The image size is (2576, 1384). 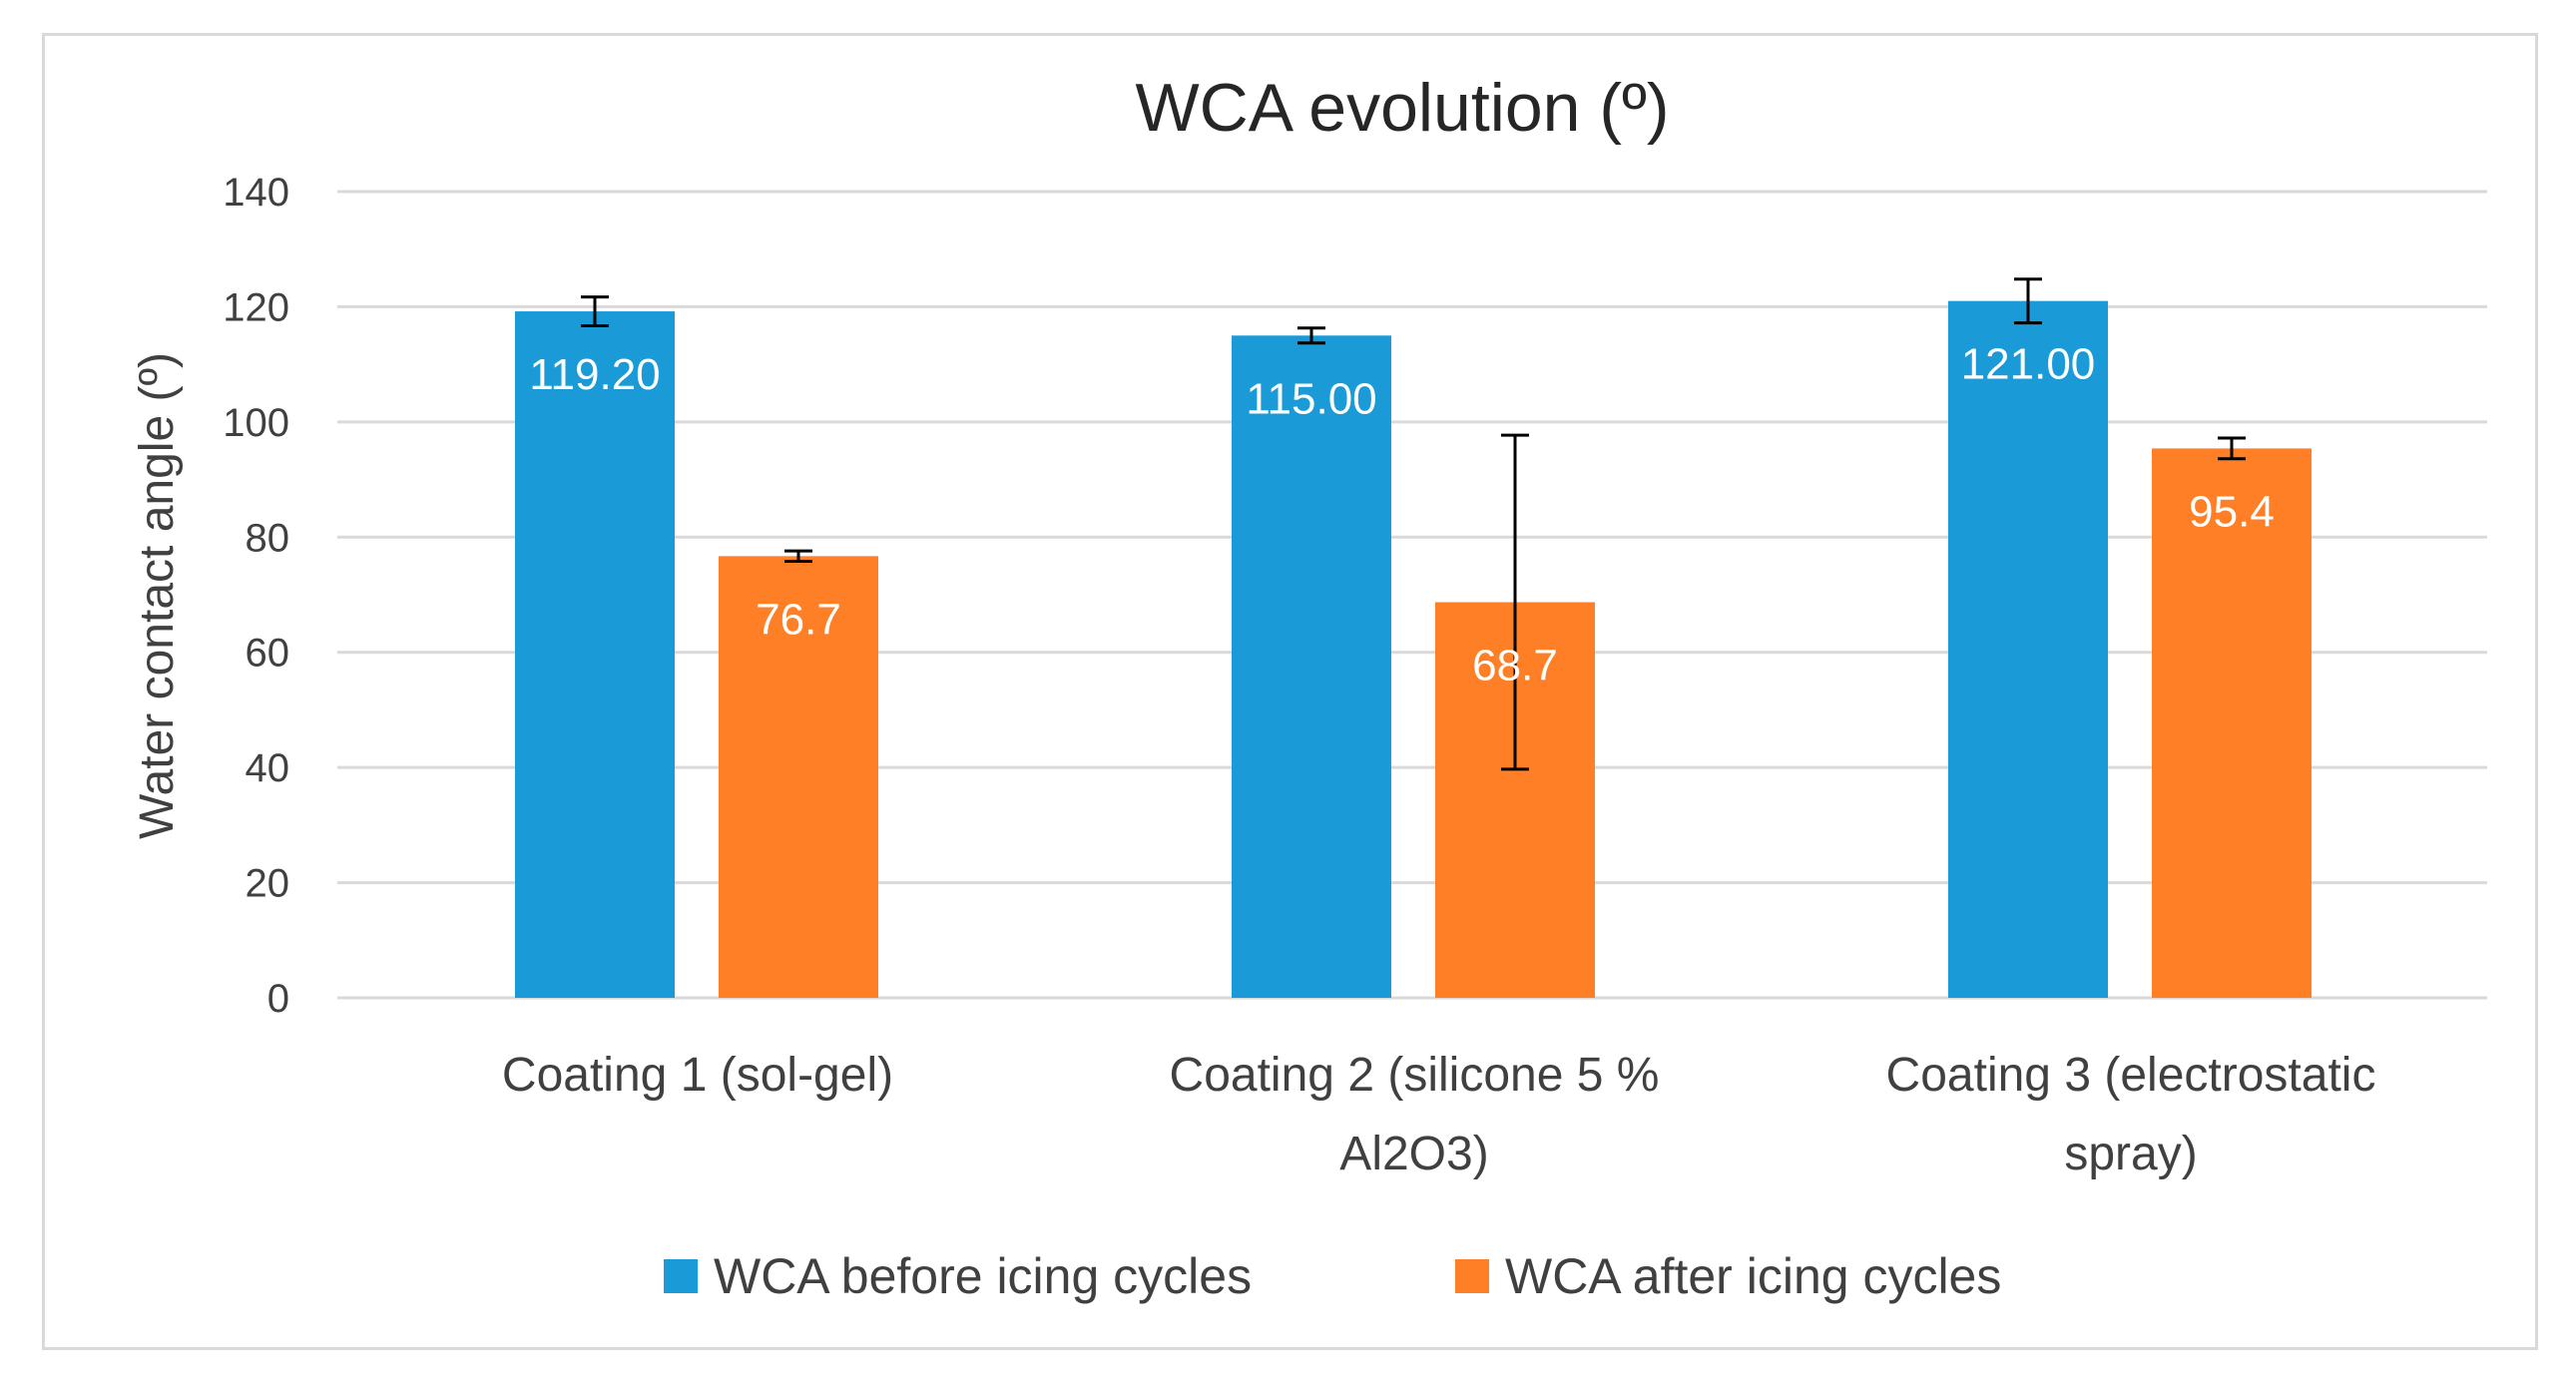 What do you see at coordinates (1753, 1276) in the screenshot?
I see `legend-label: WCA after icing cycles` at bounding box center [1753, 1276].